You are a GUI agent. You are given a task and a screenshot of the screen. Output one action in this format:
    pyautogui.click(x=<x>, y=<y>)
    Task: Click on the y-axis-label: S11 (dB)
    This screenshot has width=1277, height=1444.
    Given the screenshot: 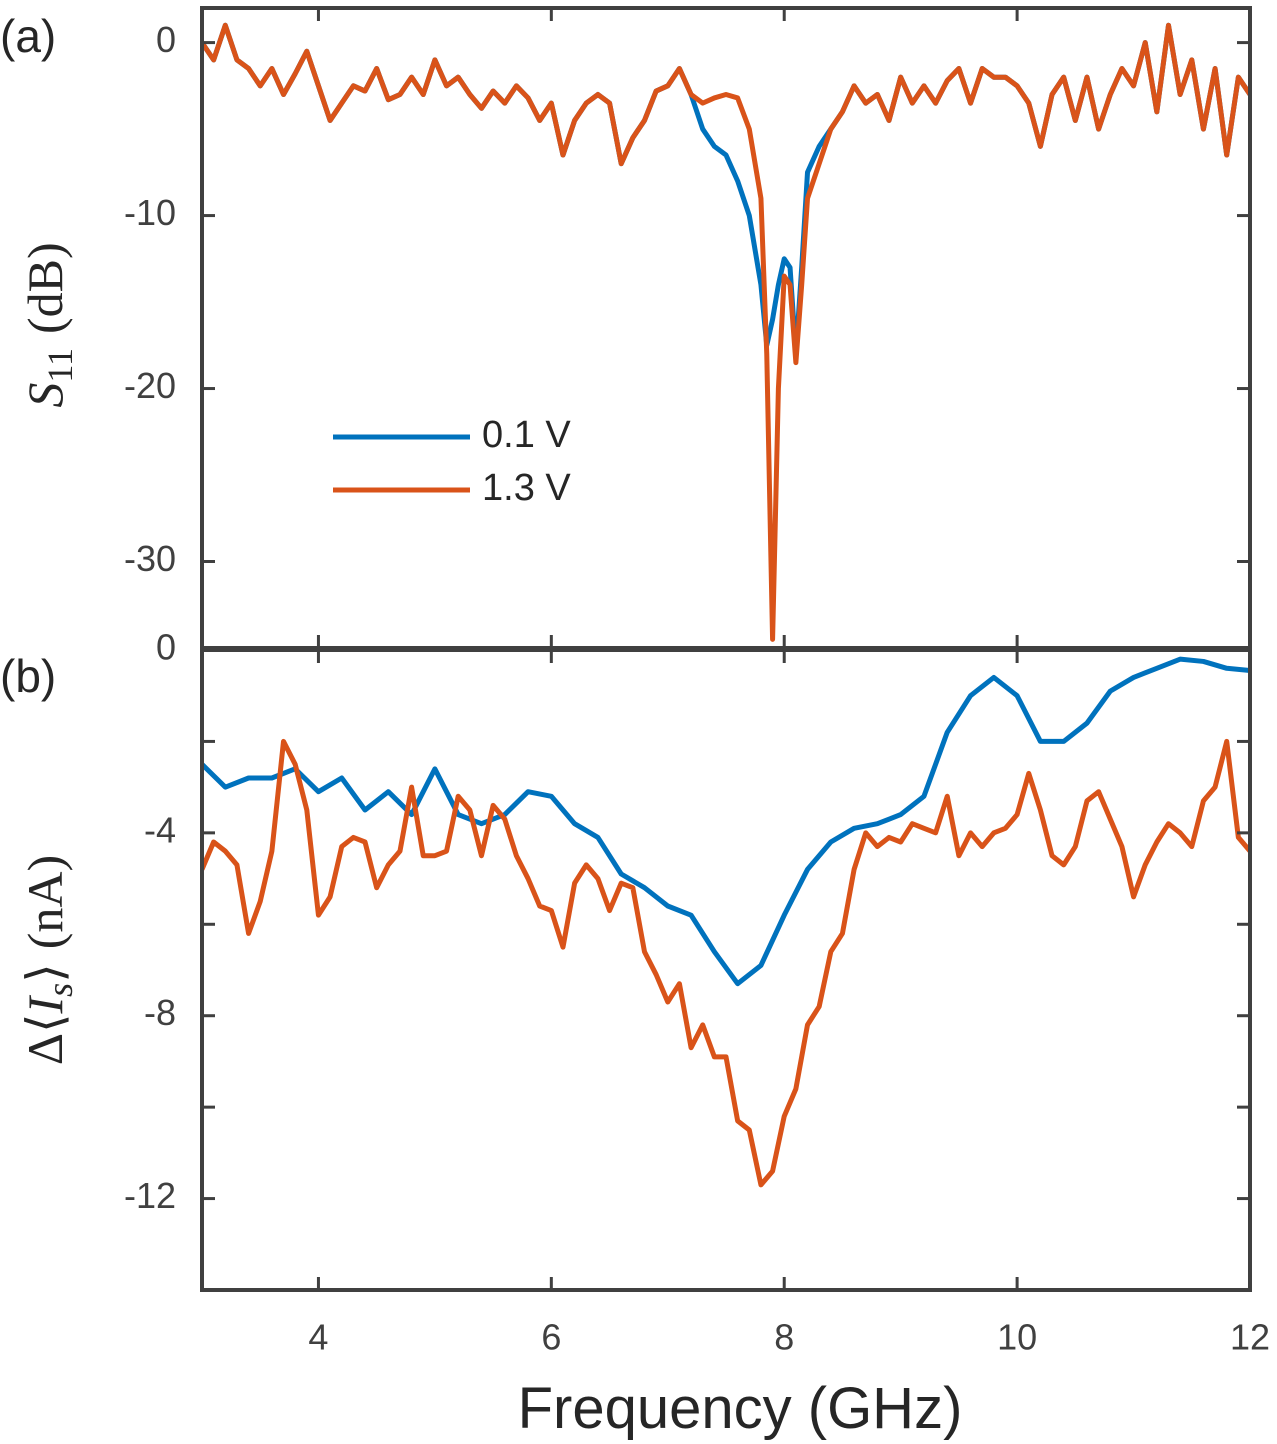 What is the action you would take?
    pyautogui.click(x=48, y=324)
    